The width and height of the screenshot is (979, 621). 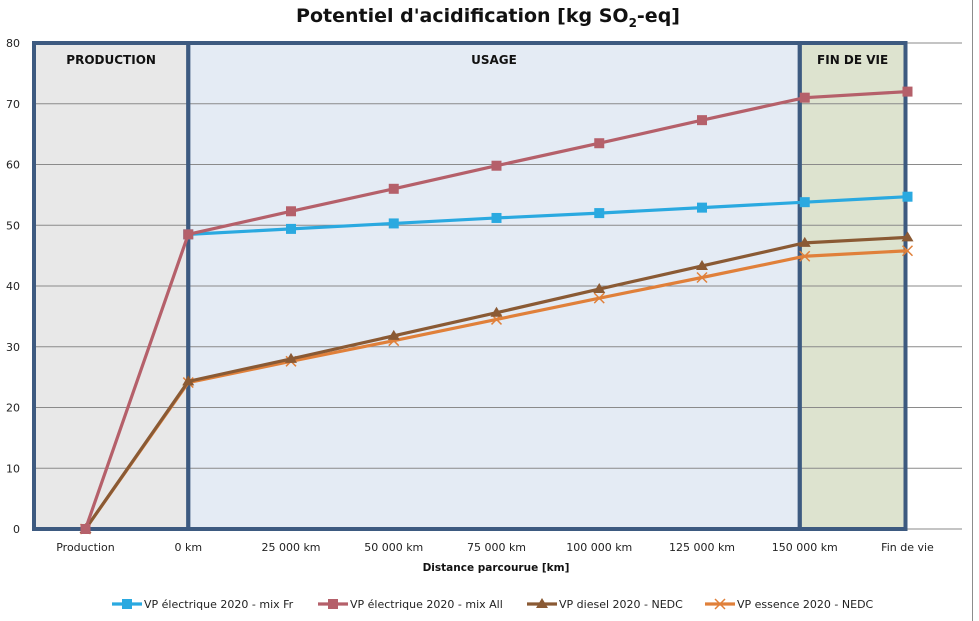 I want to click on x-tick-label: 150 000 km, so click(x=805, y=547).